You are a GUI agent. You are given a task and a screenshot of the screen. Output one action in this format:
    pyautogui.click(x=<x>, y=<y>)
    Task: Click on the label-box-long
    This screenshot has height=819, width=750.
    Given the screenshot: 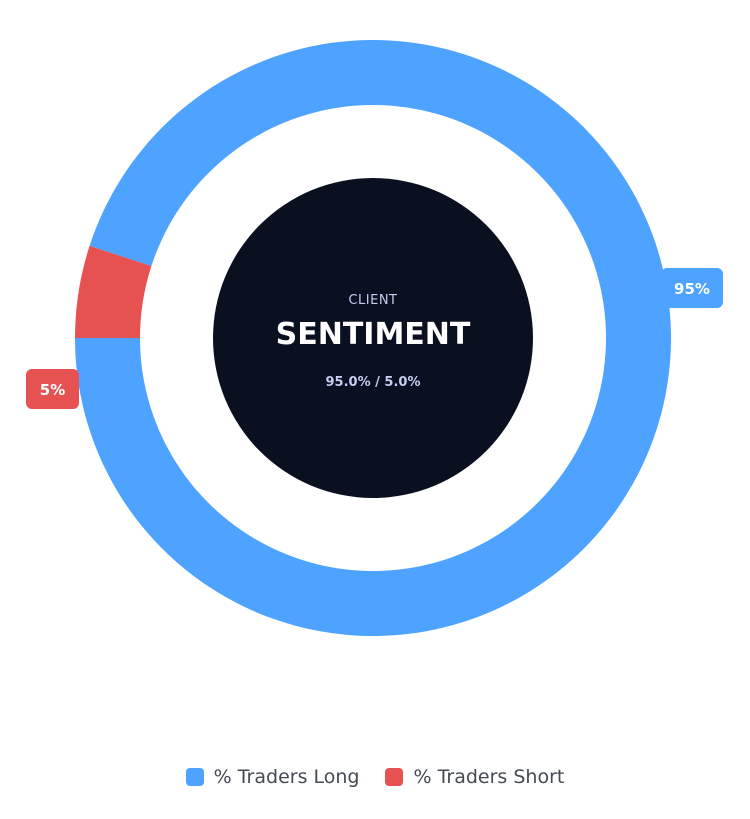 What is the action you would take?
    pyautogui.click(x=692, y=288)
    